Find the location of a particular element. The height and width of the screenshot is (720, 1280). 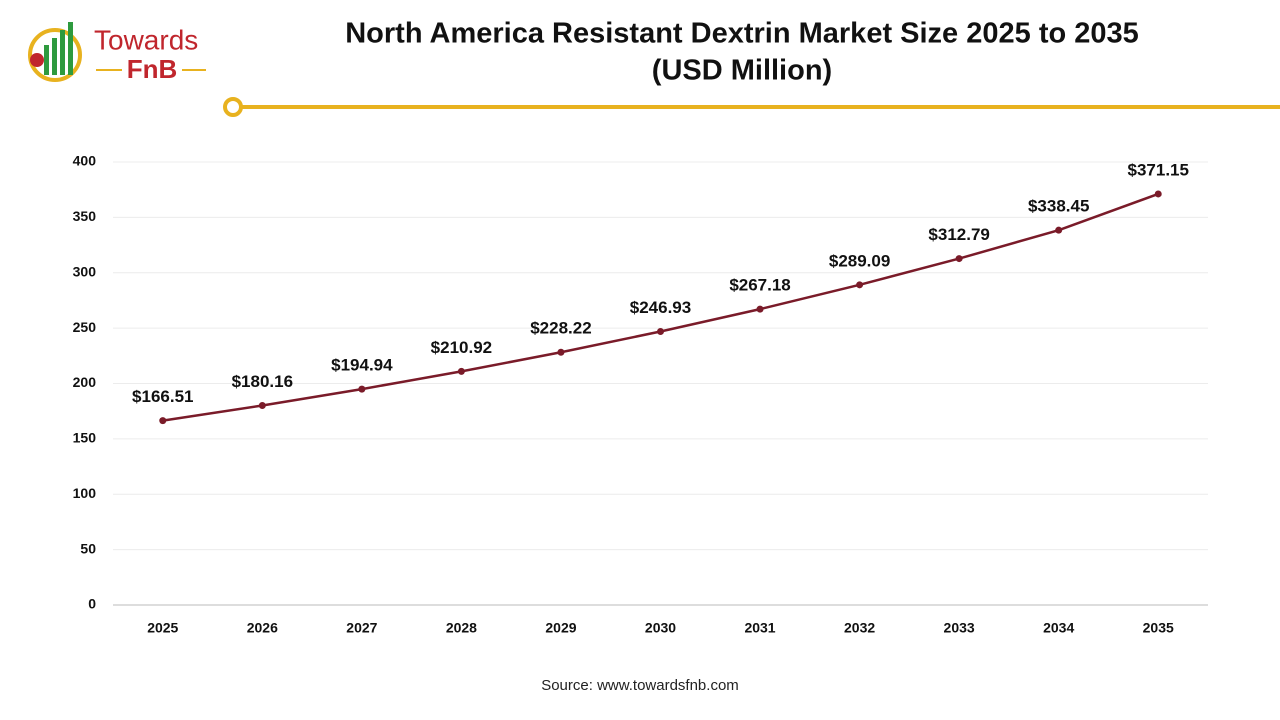

logo: Towards FnB is located at coordinates (117, 53).